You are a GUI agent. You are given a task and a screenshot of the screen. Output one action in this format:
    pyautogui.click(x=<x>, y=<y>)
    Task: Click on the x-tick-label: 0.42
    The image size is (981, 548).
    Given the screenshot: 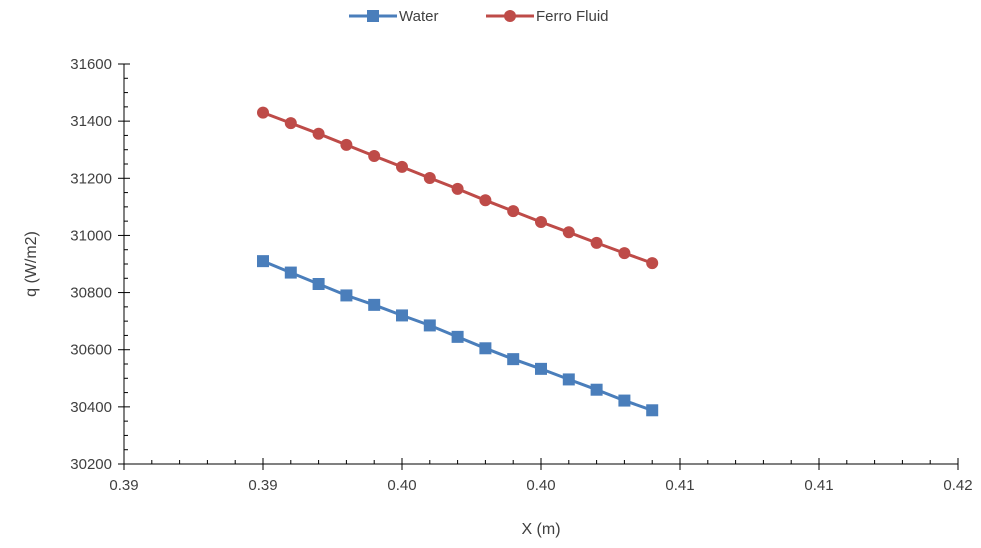 What is the action you would take?
    pyautogui.click(x=957, y=485)
    